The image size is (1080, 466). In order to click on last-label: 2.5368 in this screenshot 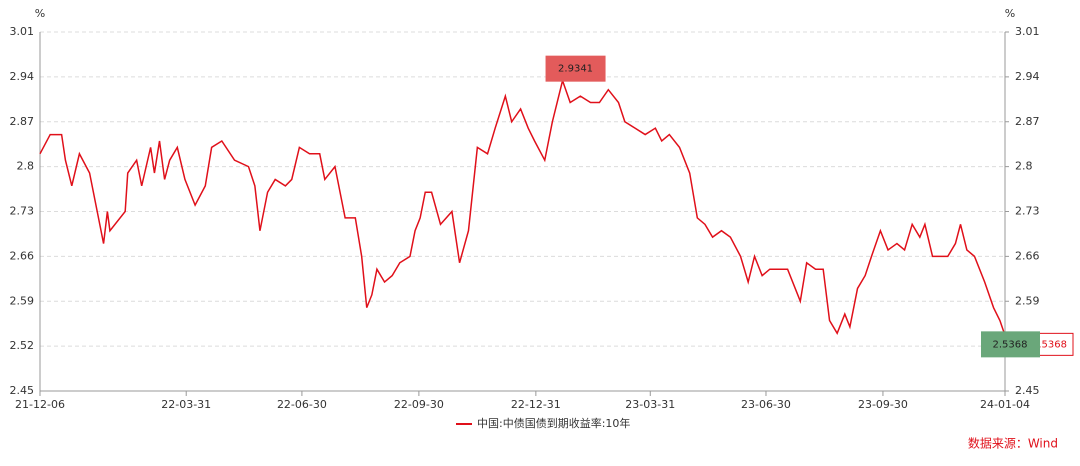, I will do `click(1010, 344)`.